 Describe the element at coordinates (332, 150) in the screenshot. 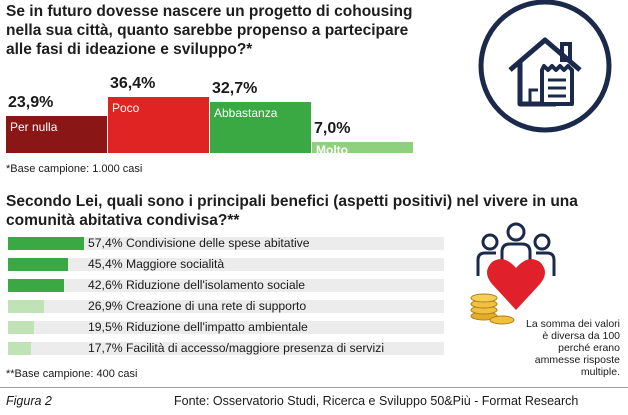

I see `bar-category-label: Molto` at that location.